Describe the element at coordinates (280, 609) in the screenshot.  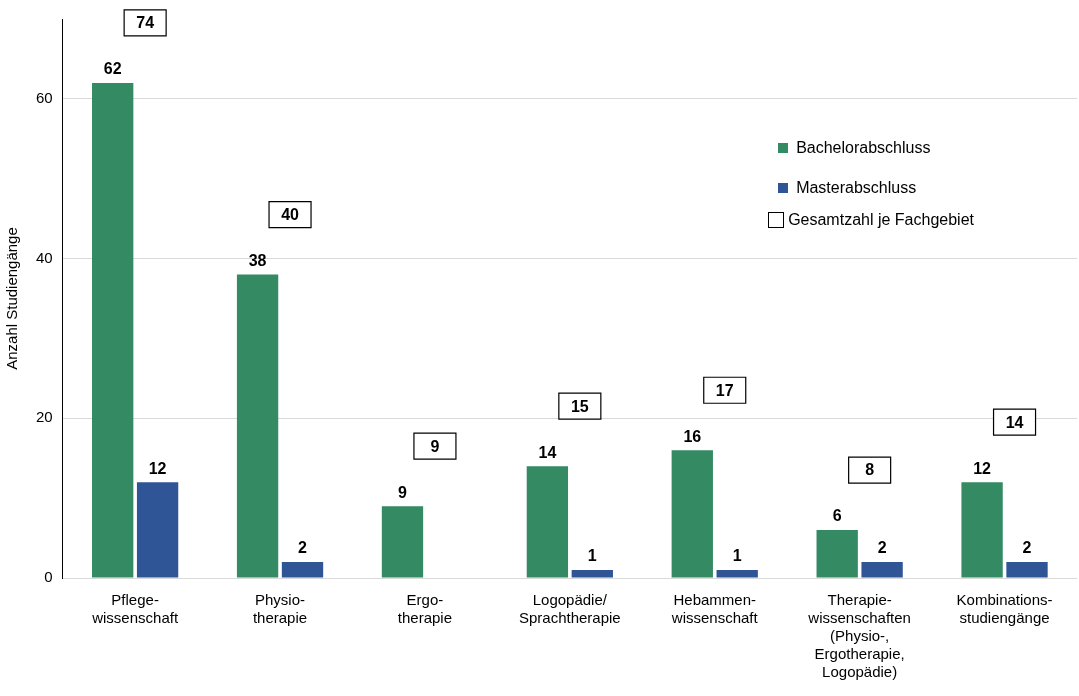
I see `x-tick-label: Physio- therapie` at that location.